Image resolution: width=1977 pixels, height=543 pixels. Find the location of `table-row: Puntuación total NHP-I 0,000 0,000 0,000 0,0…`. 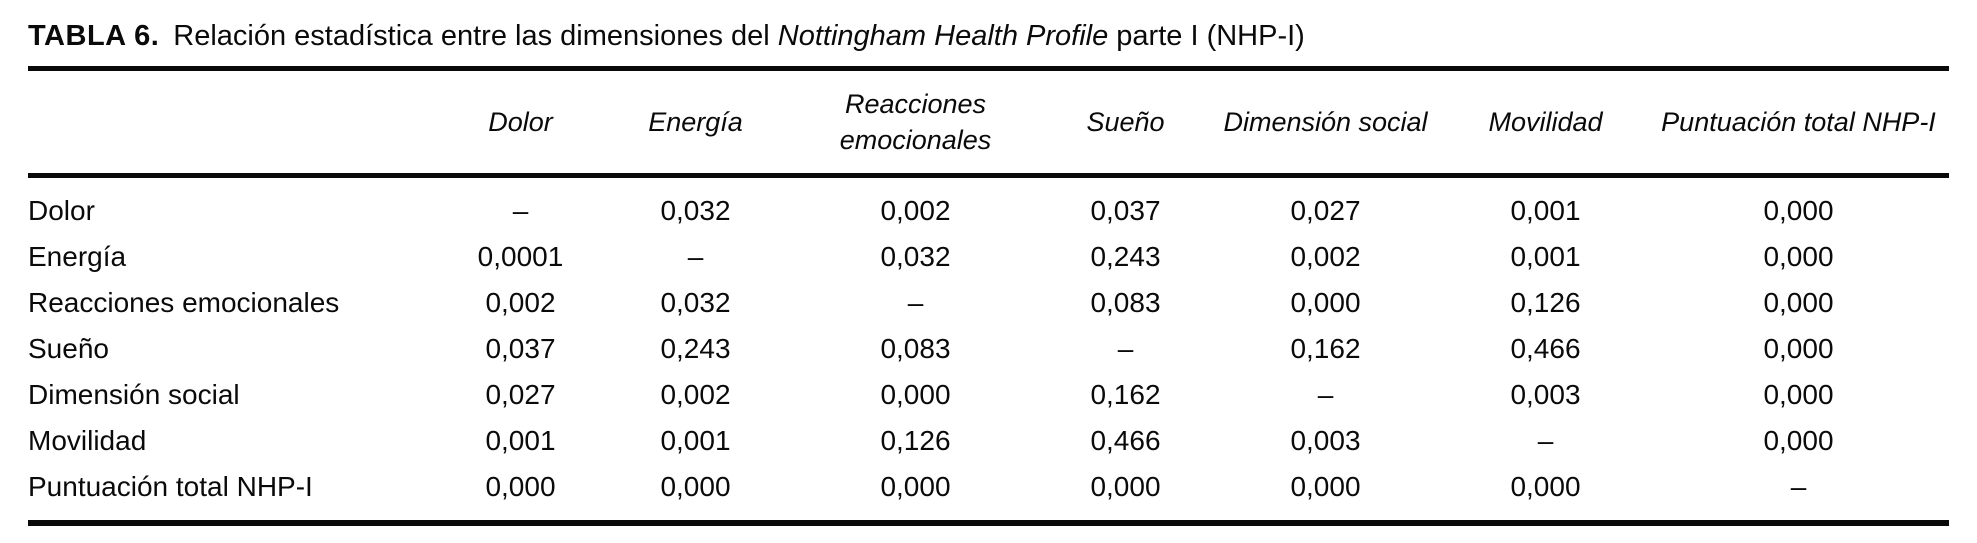

table-row: Puntuación total NHP-I 0,000 0,000 0,000 0,0… is located at coordinates (988, 487).